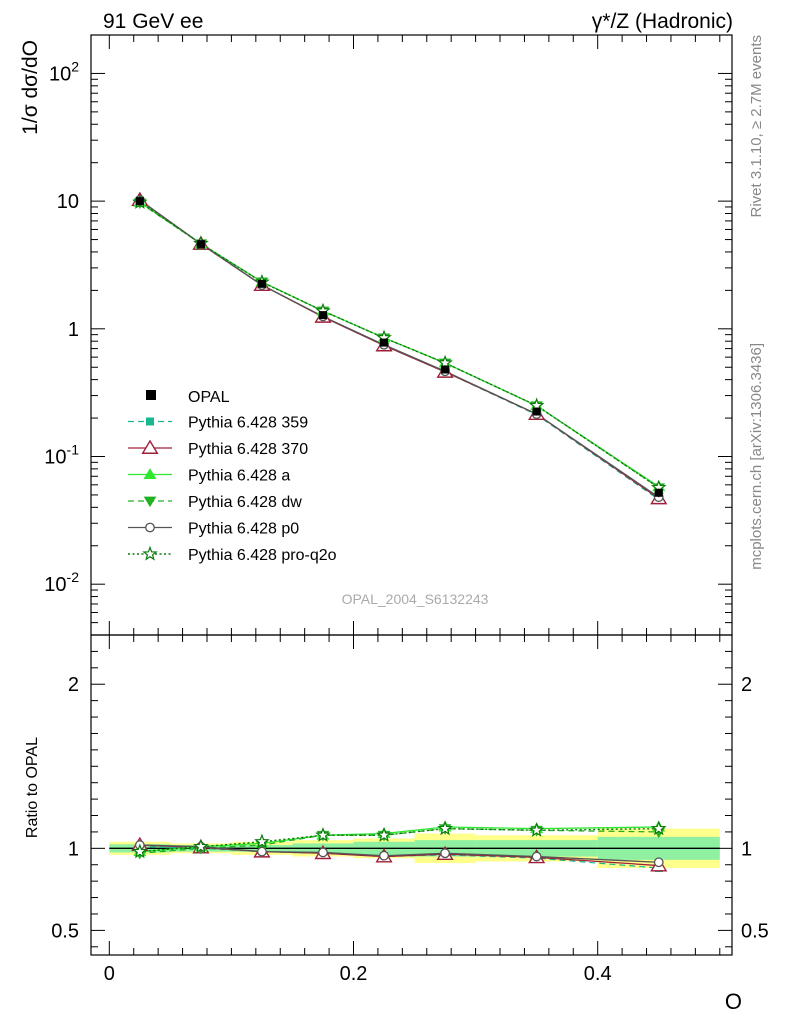 The width and height of the screenshot is (786, 1024). Describe the element at coordinates (733, 1001) in the screenshot. I see `x-axis-label: O` at that location.